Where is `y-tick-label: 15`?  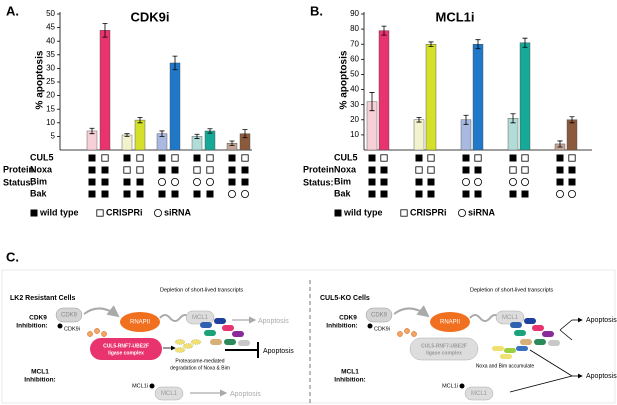 y-tick-label: 15 is located at coordinates (50, 108).